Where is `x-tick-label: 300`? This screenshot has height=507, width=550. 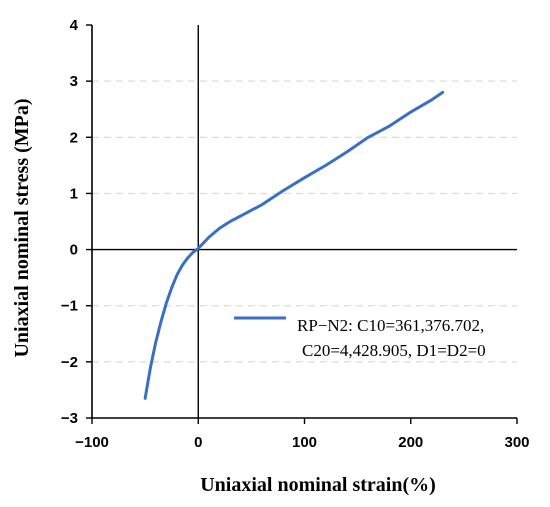 x-tick-label: 300 is located at coordinates (516, 442).